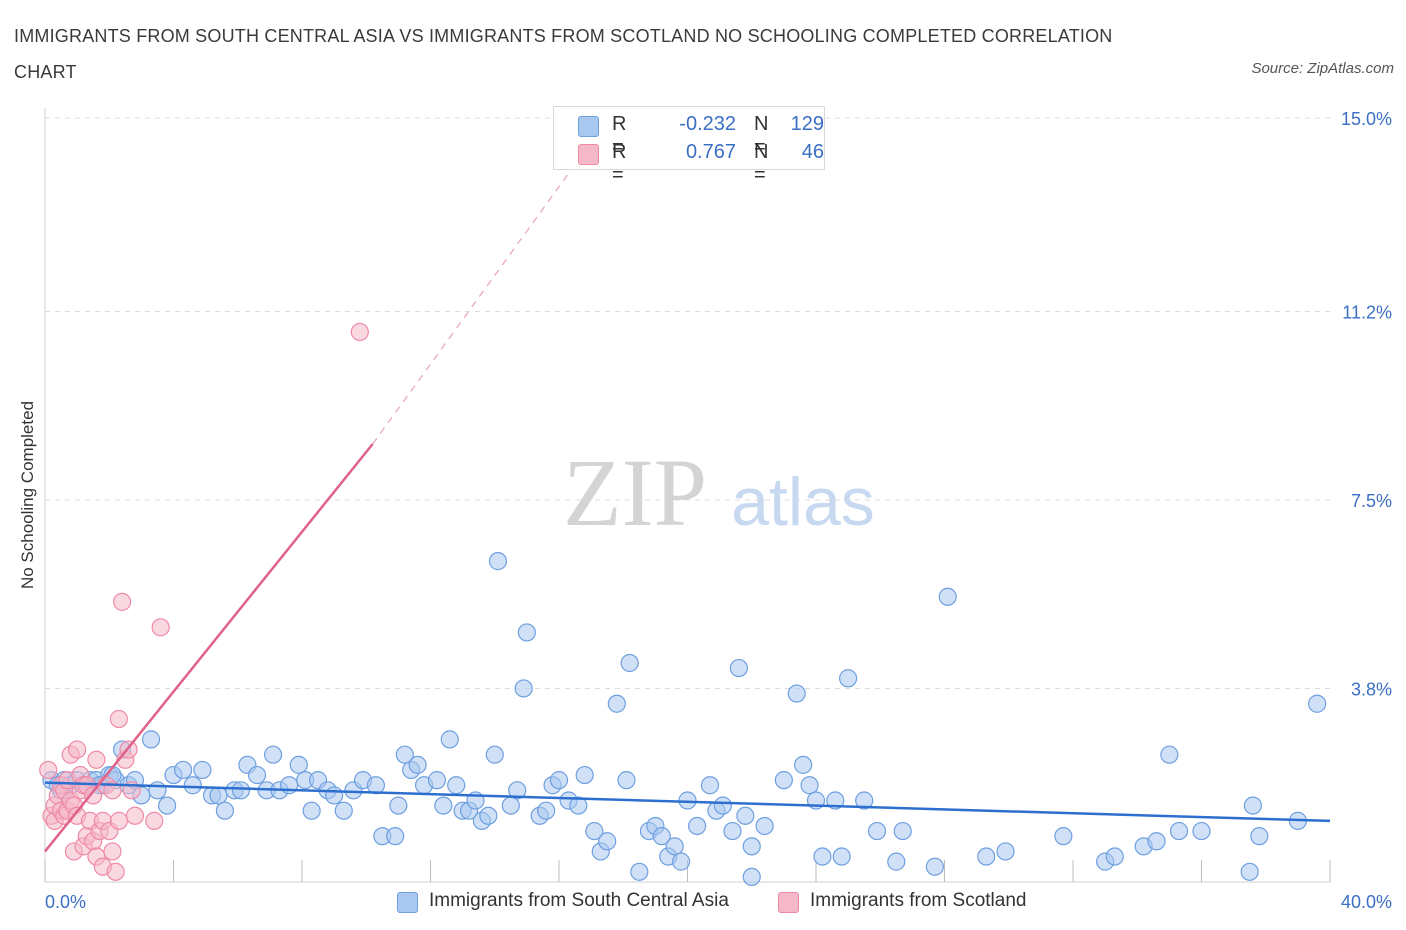 The height and width of the screenshot is (930, 1406). Describe the element at coordinates (707, 124) in the screenshot. I see `legend-r-value: -0.232` at that location.